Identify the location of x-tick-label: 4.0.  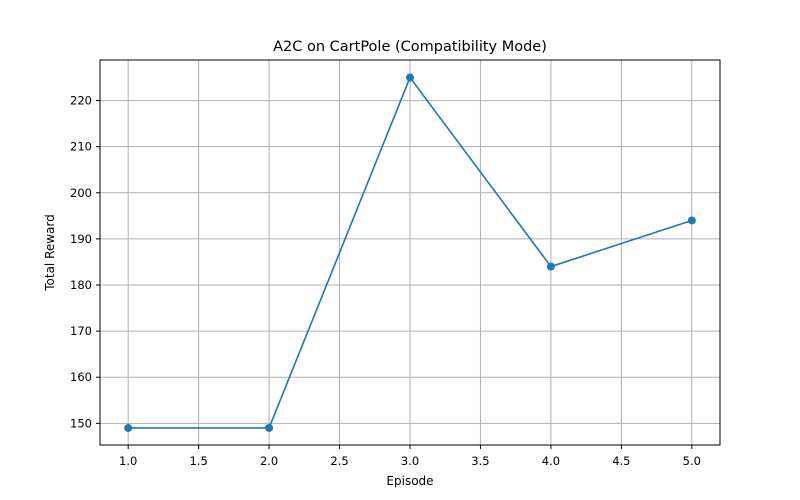
(551, 461).